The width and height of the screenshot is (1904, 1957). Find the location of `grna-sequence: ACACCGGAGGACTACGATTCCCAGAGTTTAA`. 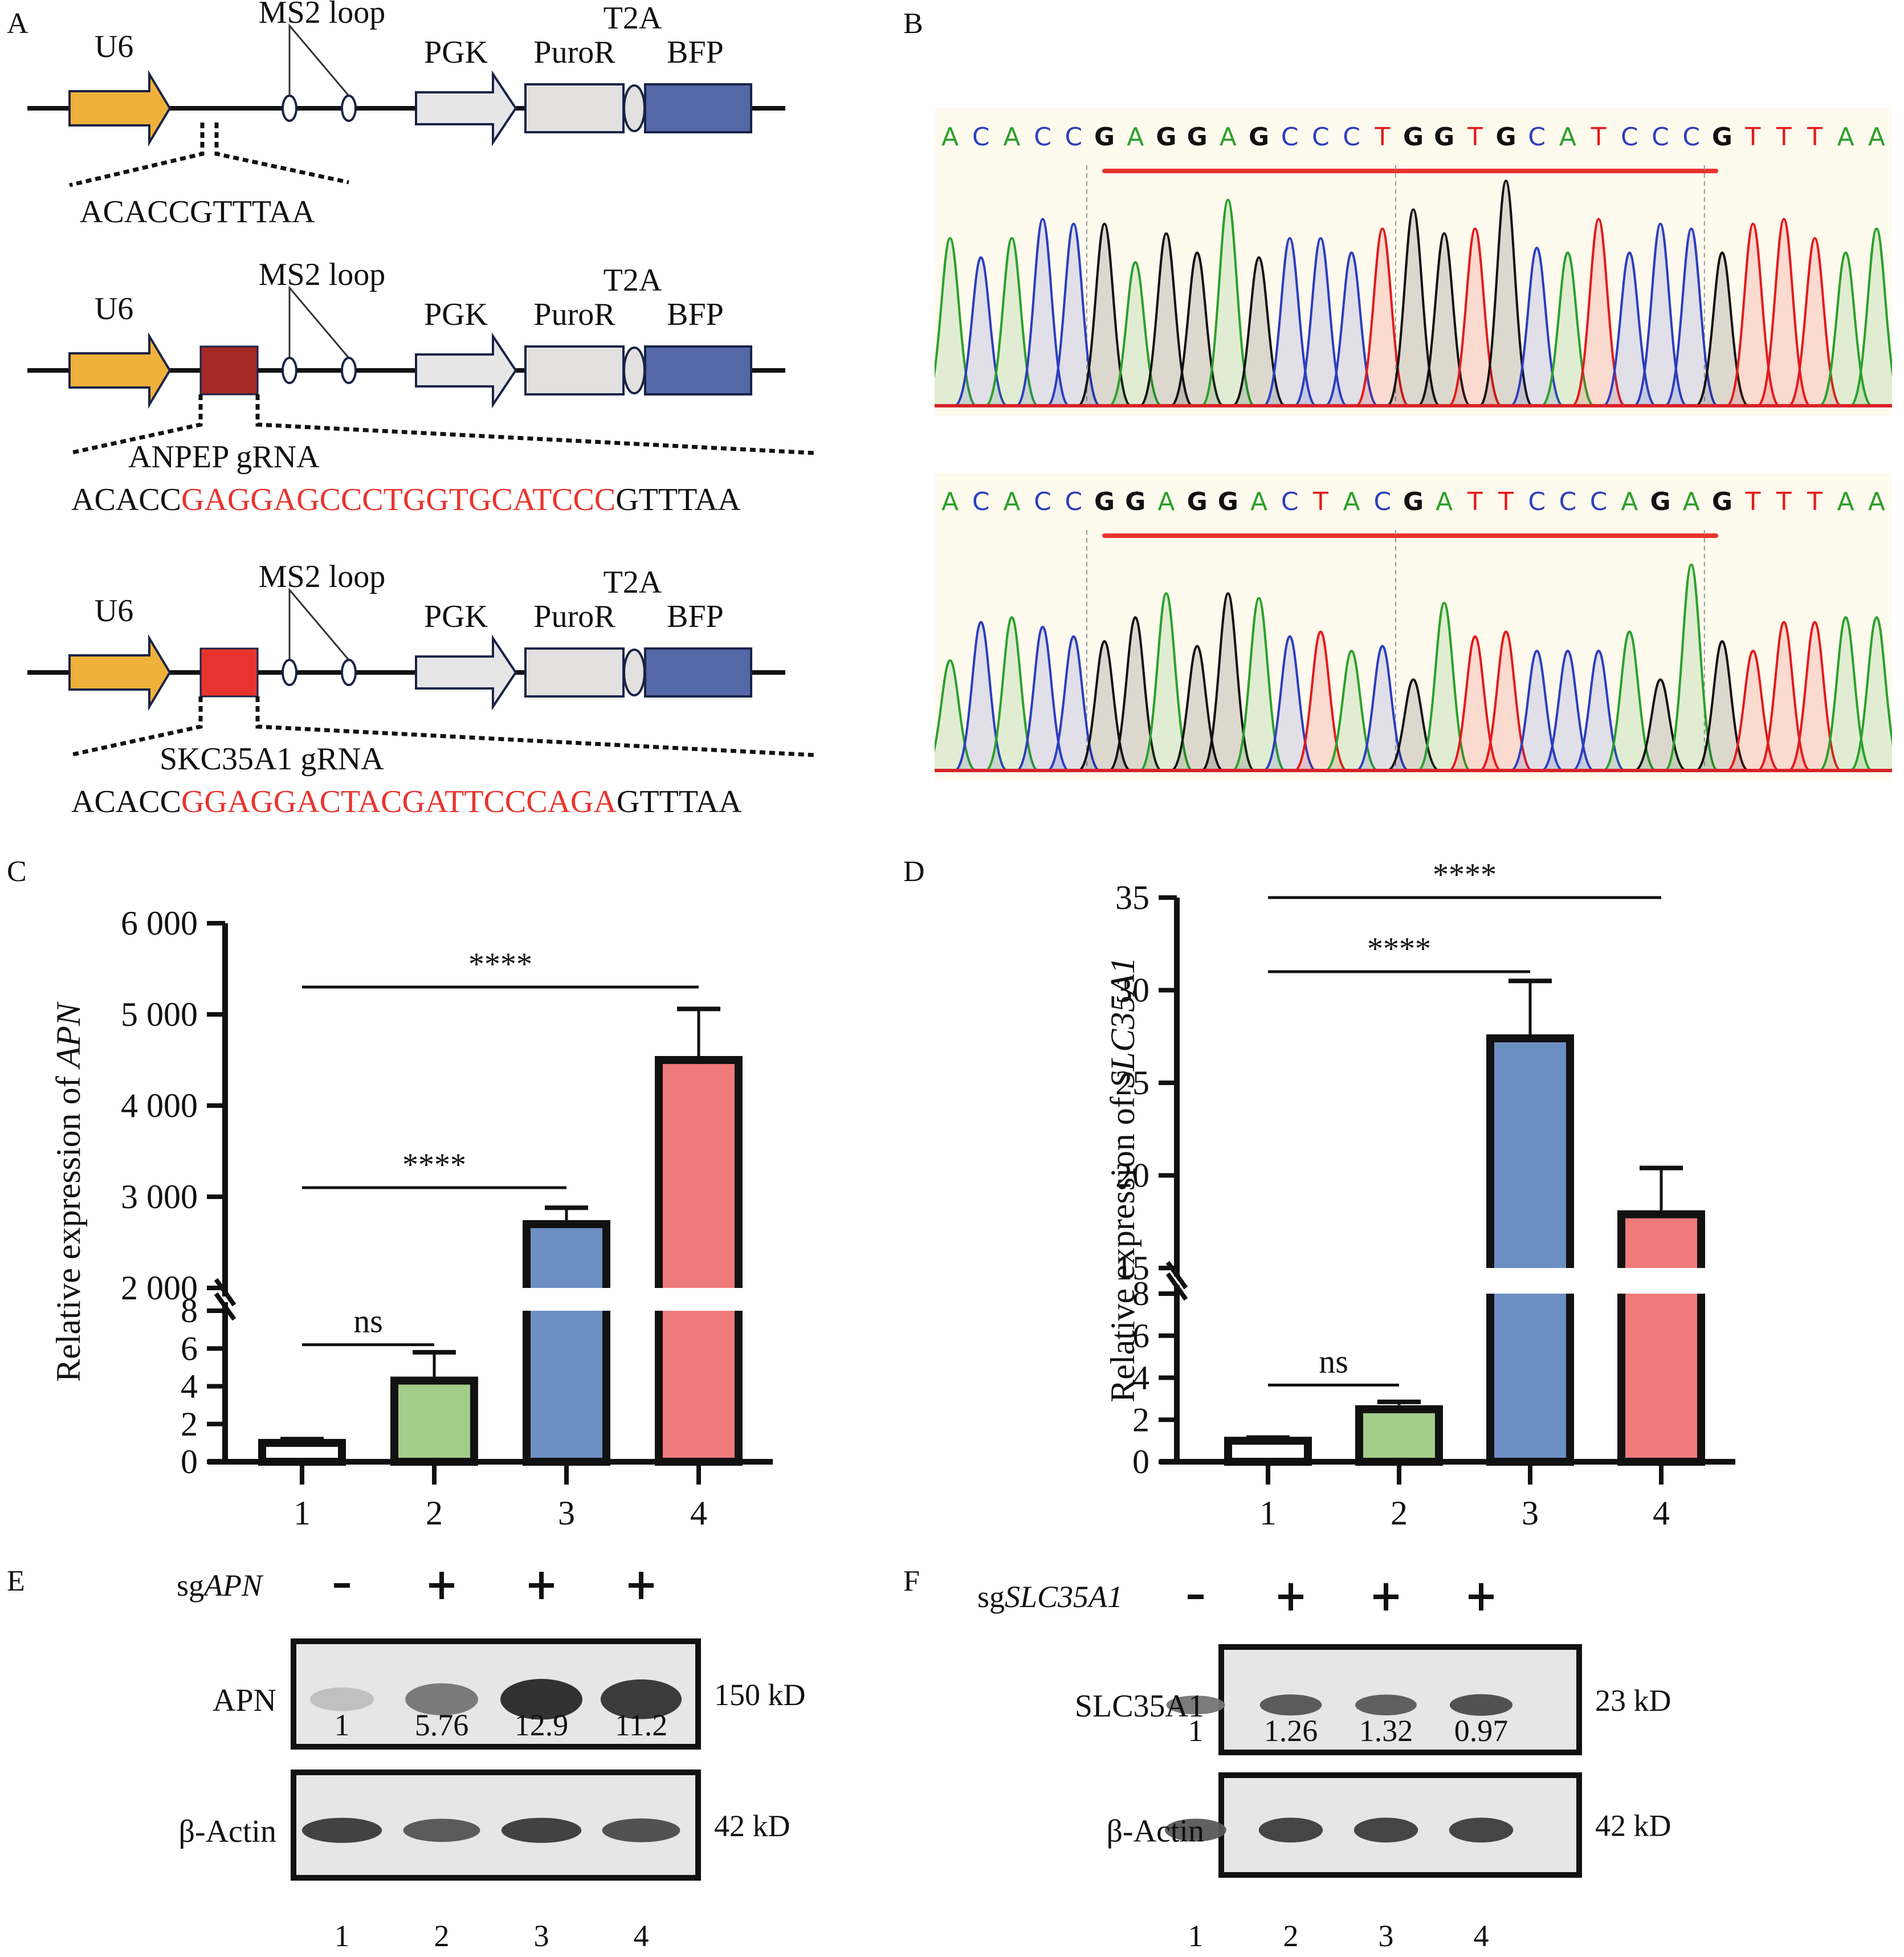

grna-sequence: ACACCGGAGGACTACGATTCCCAGAGTTTAA is located at coordinates (406, 802).